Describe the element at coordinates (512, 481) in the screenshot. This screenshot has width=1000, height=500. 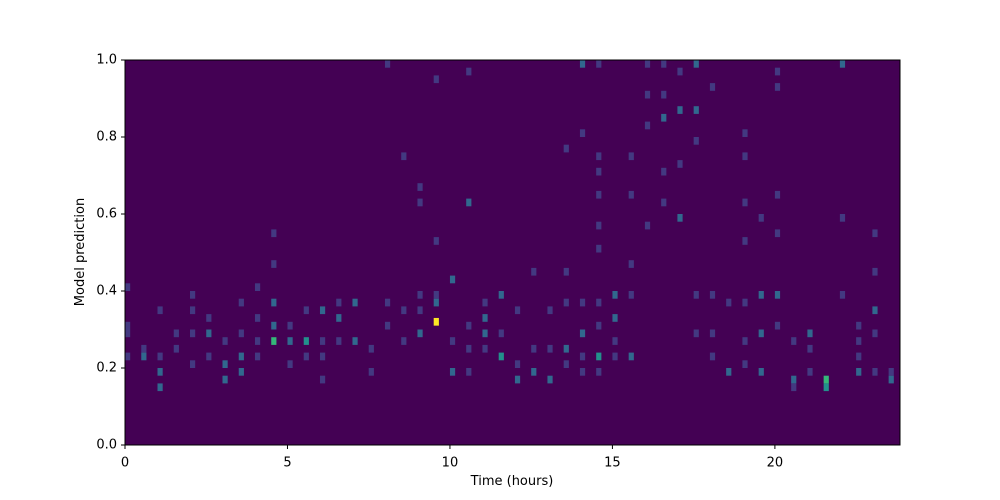
I see `x-axis-label: Time (hours)` at that location.